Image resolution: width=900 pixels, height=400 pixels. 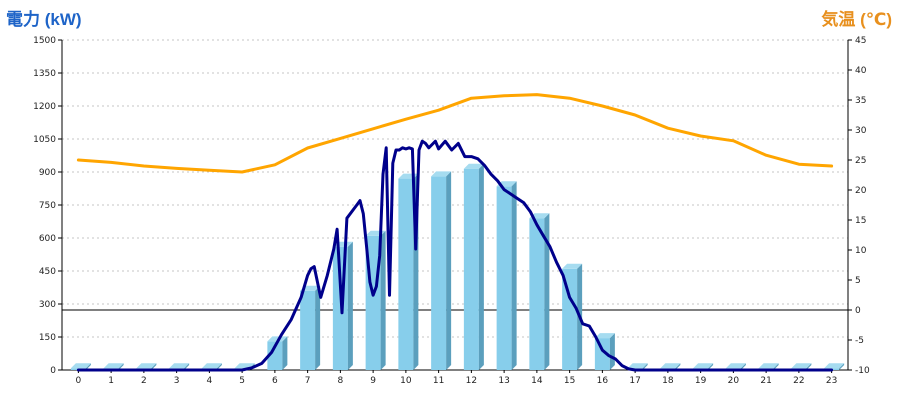 What do you see at coordinates (634, 381) in the screenshot?
I see `x-tick-label: 17` at bounding box center [634, 381].